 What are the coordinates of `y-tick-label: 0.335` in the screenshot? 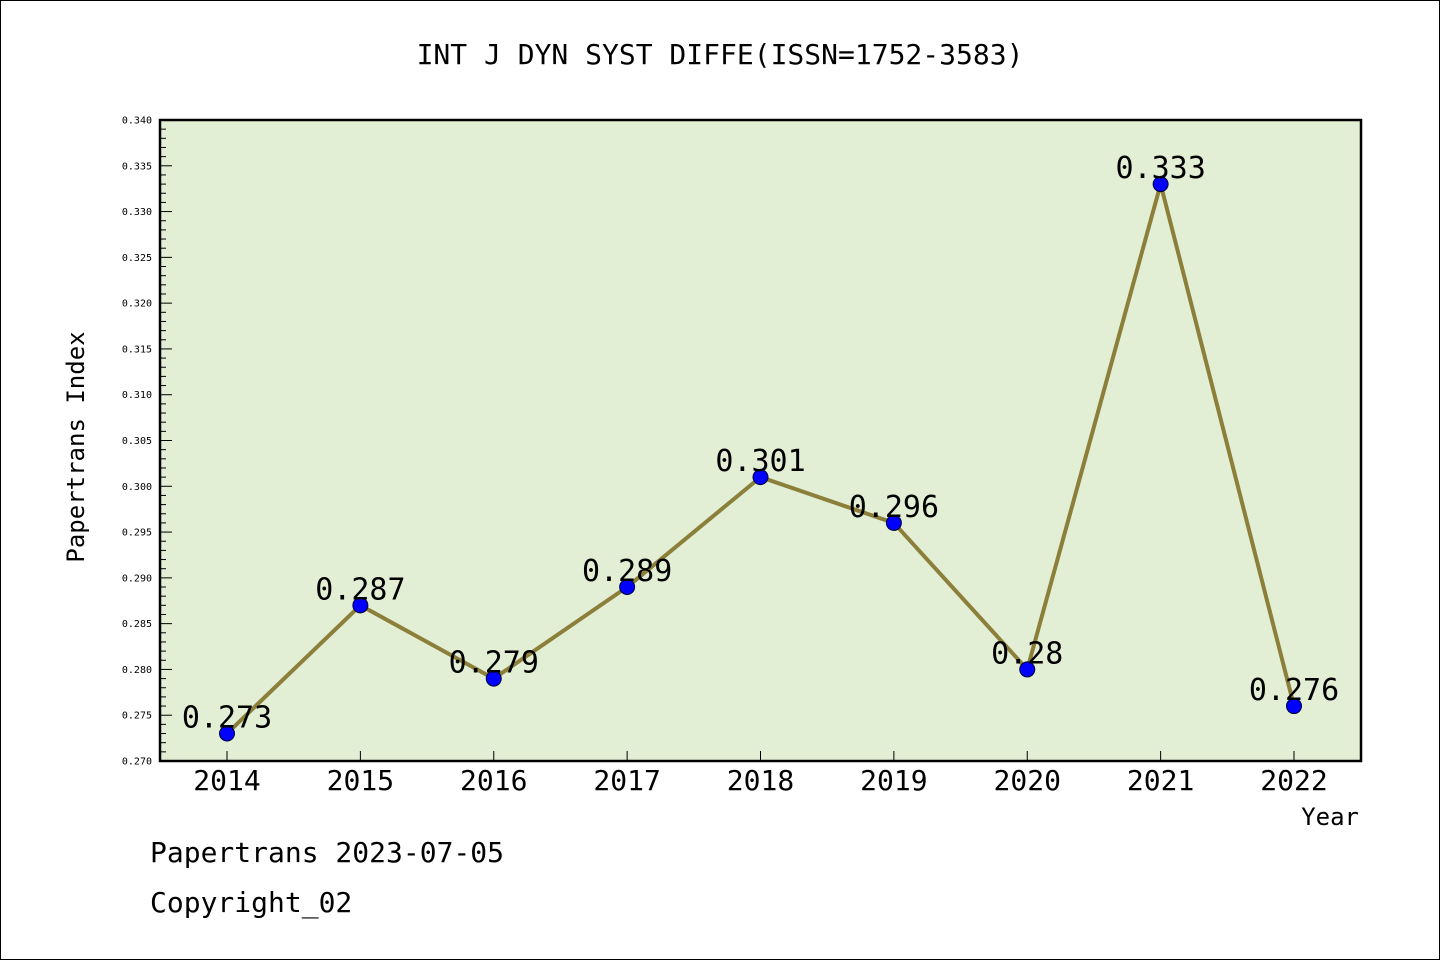 It's located at (137, 166).